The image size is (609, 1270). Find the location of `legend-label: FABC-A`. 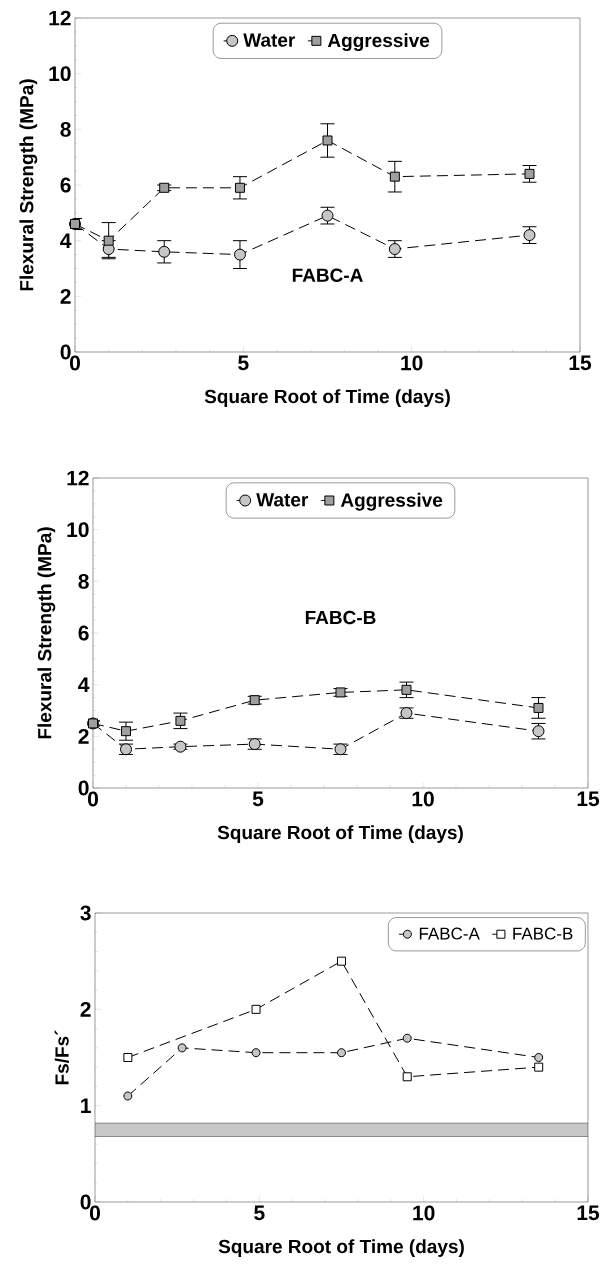

legend-label: FABC-A is located at coordinates (449, 933).